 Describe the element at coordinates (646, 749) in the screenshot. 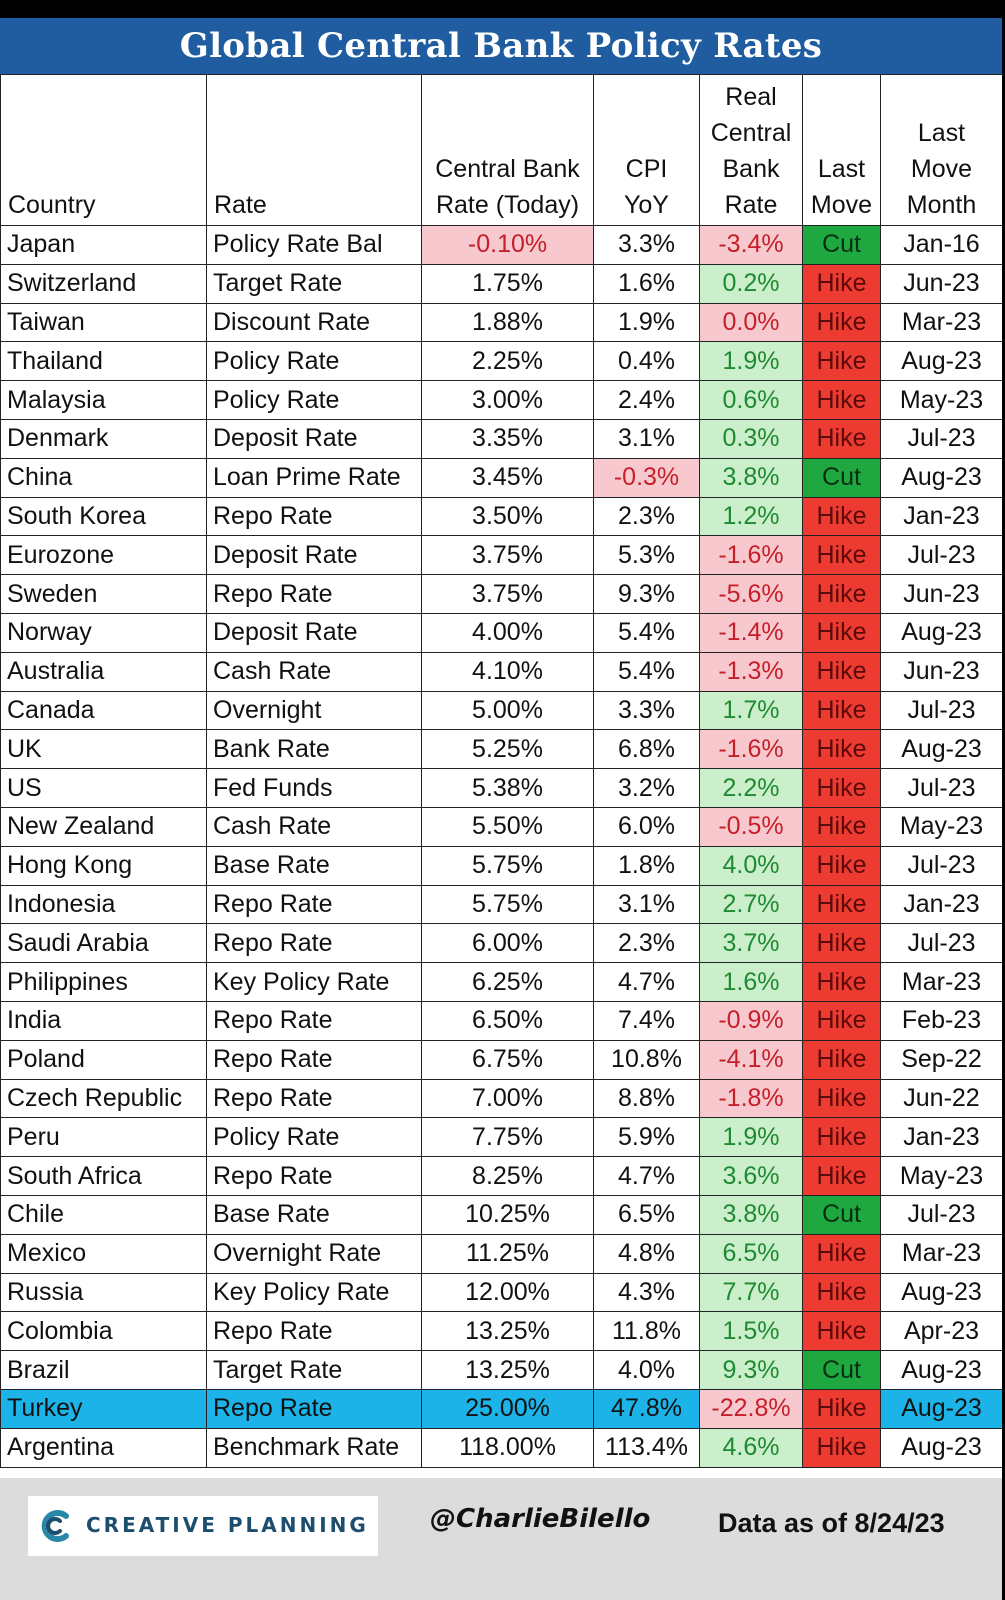

I see `cell-cpi-yoy: 6.8%` at that location.